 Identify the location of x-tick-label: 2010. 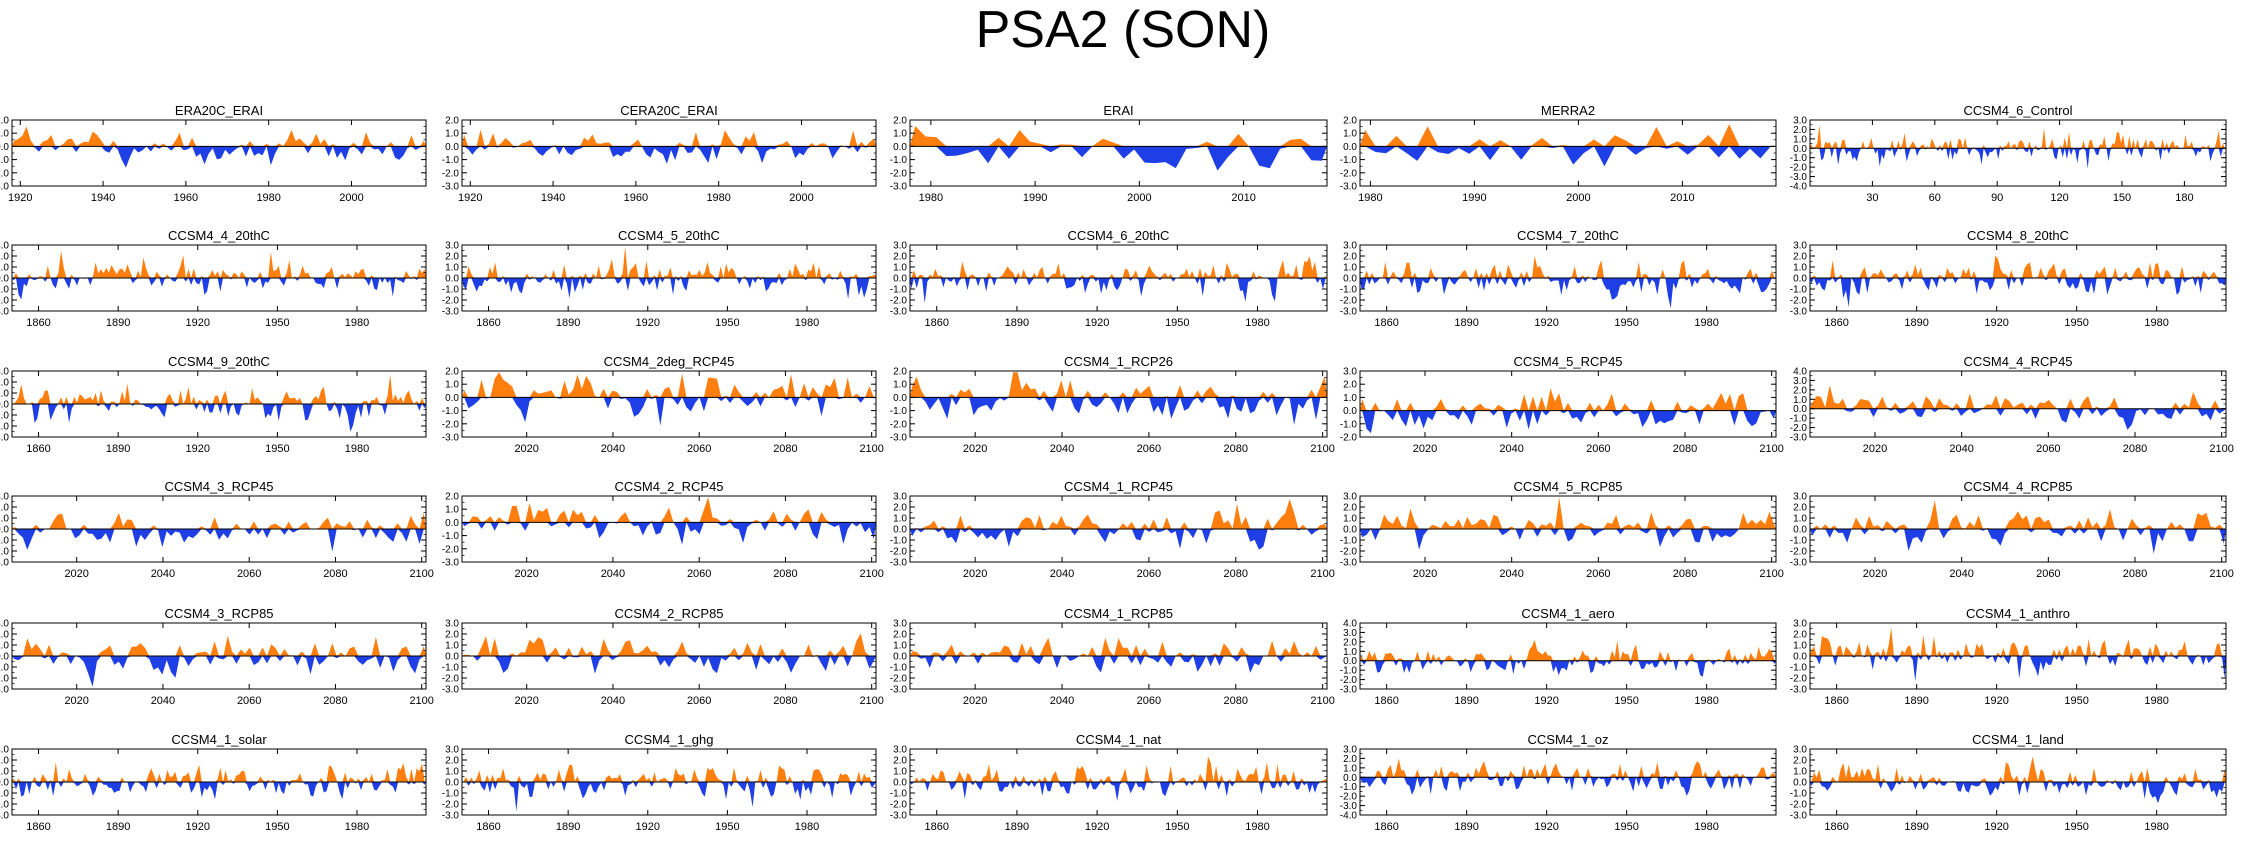
(1682, 198).